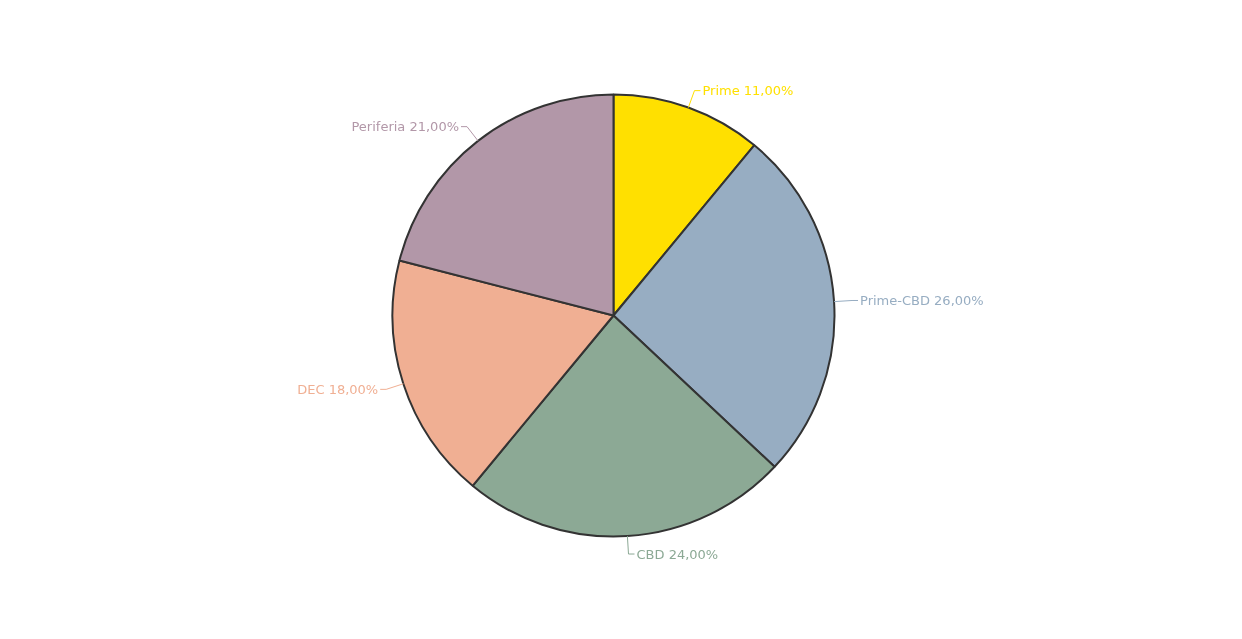 The width and height of the screenshot is (1242, 639). I want to click on slice-label: CBD 24,00%, so click(677, 554).